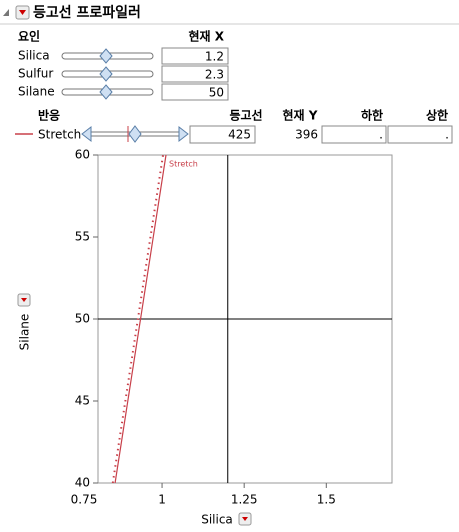 Image resolution: width=459 pixels, height=532 pixels. Describe the element at coordinates (183, 164) in the screenshot. I see `contour-label: Stretch` at that location.